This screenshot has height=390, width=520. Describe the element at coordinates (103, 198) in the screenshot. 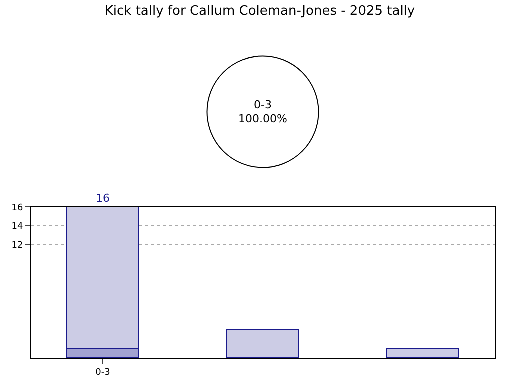

I see `total-label: 16` at that location.